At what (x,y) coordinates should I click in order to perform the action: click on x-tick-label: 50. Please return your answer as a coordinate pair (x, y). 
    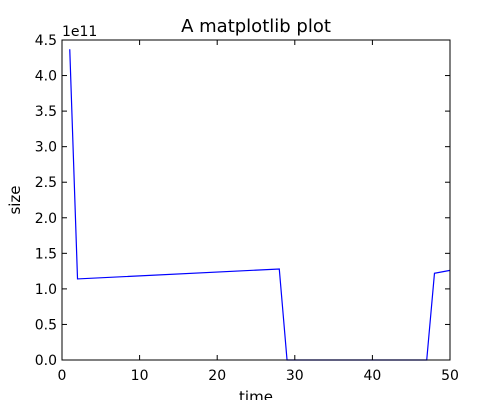
    Looking at the image, I should click on (450, 376).